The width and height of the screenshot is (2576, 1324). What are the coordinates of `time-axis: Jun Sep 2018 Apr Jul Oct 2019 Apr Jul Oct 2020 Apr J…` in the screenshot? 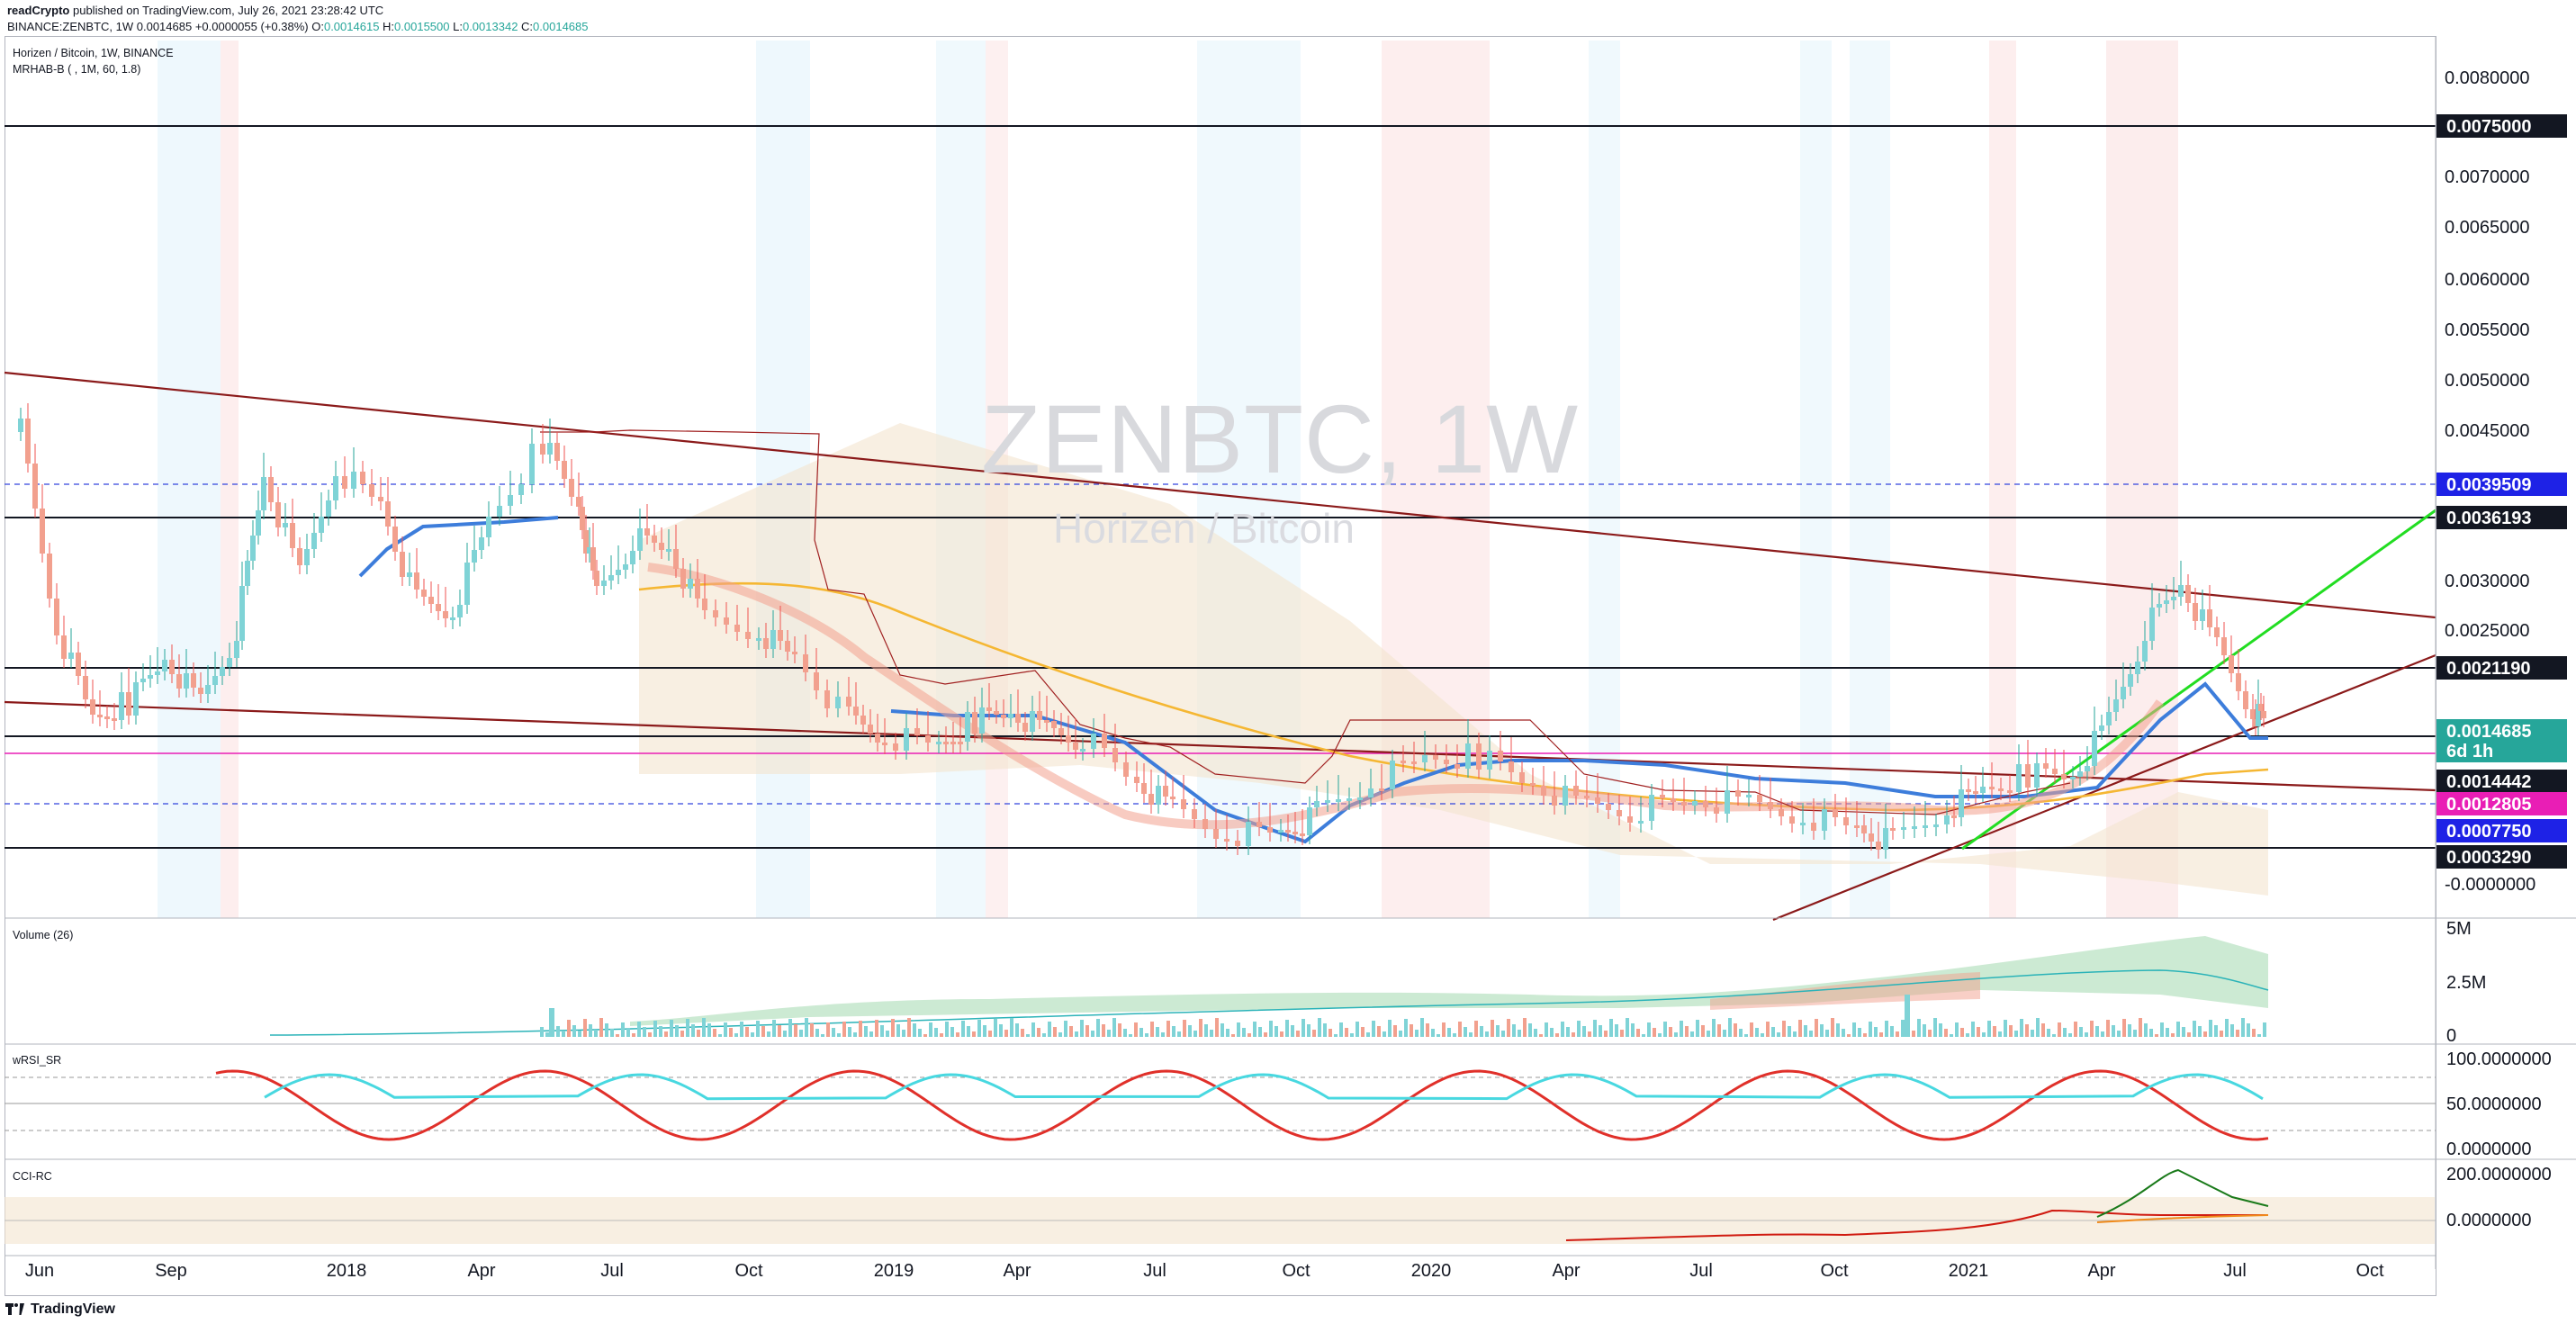 It's located at (1204, 1271).